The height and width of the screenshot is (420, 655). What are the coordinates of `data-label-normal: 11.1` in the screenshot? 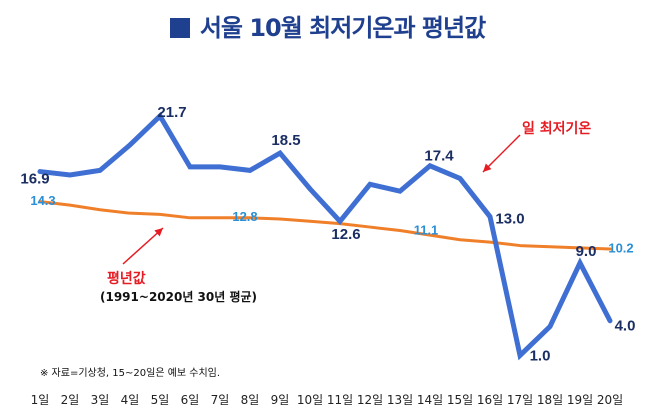 It's located at (426, 230).